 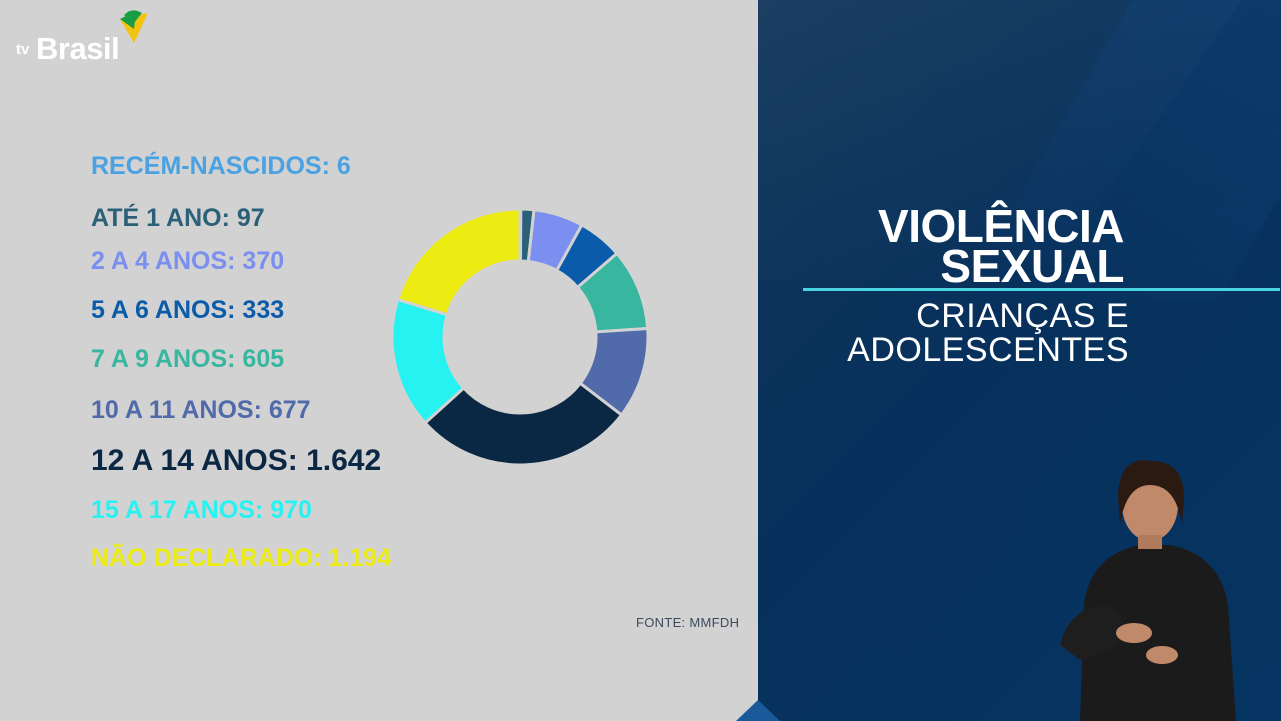 What do you see at coordinates (688, 622) in the screenshot?
I see `source-note: FONTE: MMFDH` at bounding box center [688, 622].